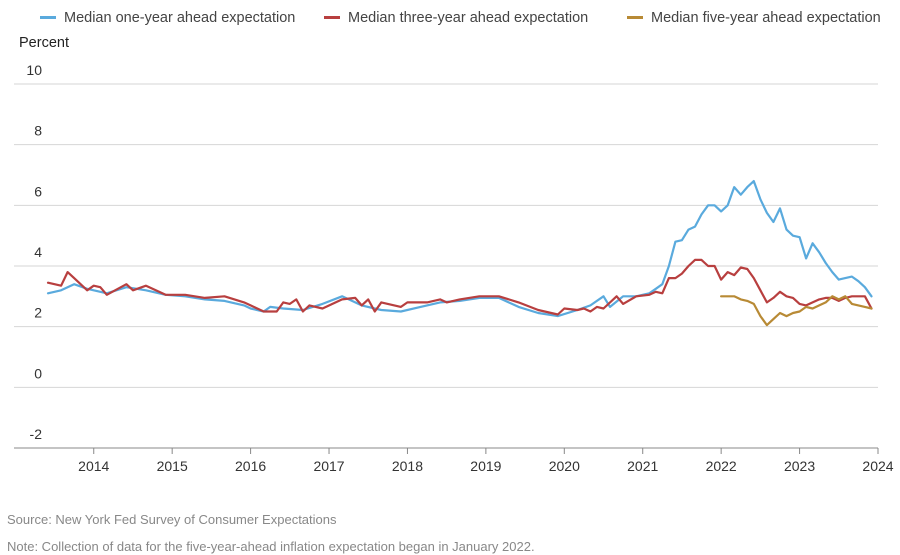  I want to click on legend-label-one-year: Median one-year ahead expectation, so click(180, 18).